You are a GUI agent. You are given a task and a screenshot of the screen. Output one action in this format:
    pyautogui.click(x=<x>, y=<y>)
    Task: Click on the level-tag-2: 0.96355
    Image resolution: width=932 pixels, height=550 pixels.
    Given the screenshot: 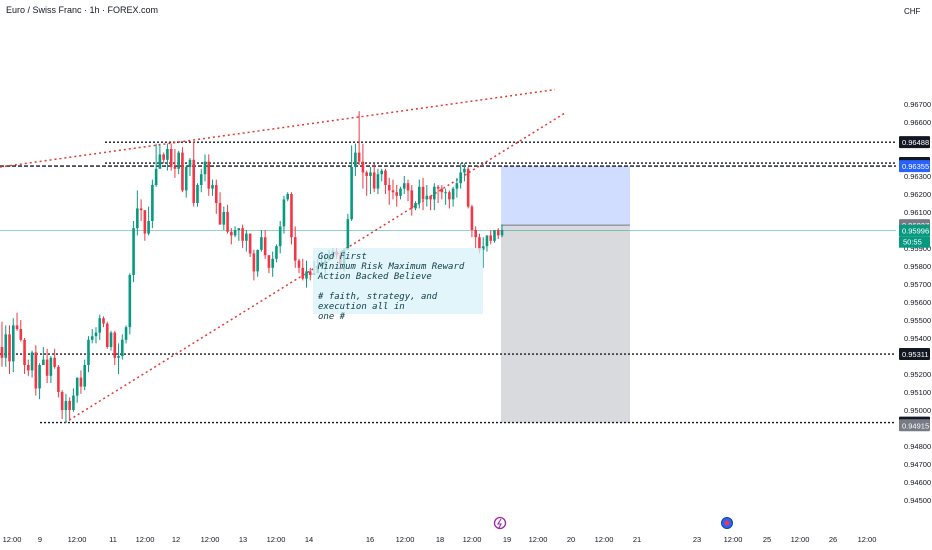 What is the action you would take?
    pyautogui.click(x=914, y=166)
    